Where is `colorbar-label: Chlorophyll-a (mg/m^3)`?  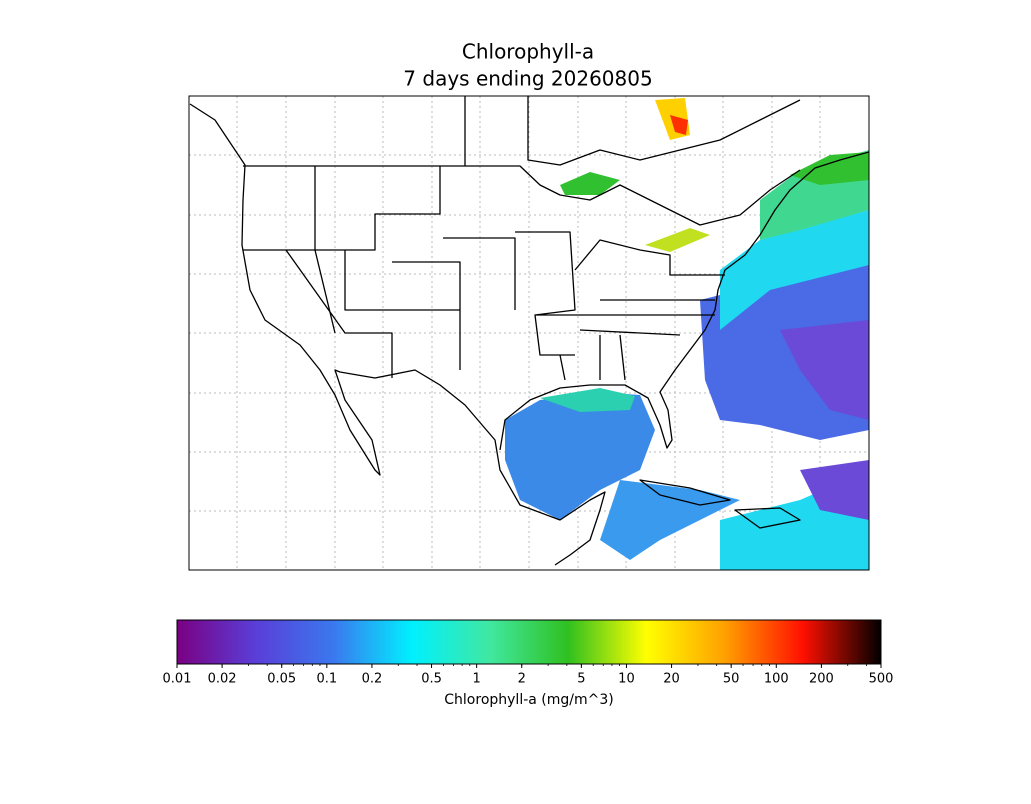
colorbar-label: Chlorophyll-a (mg/m^3) is located at coordinates (528, 700).